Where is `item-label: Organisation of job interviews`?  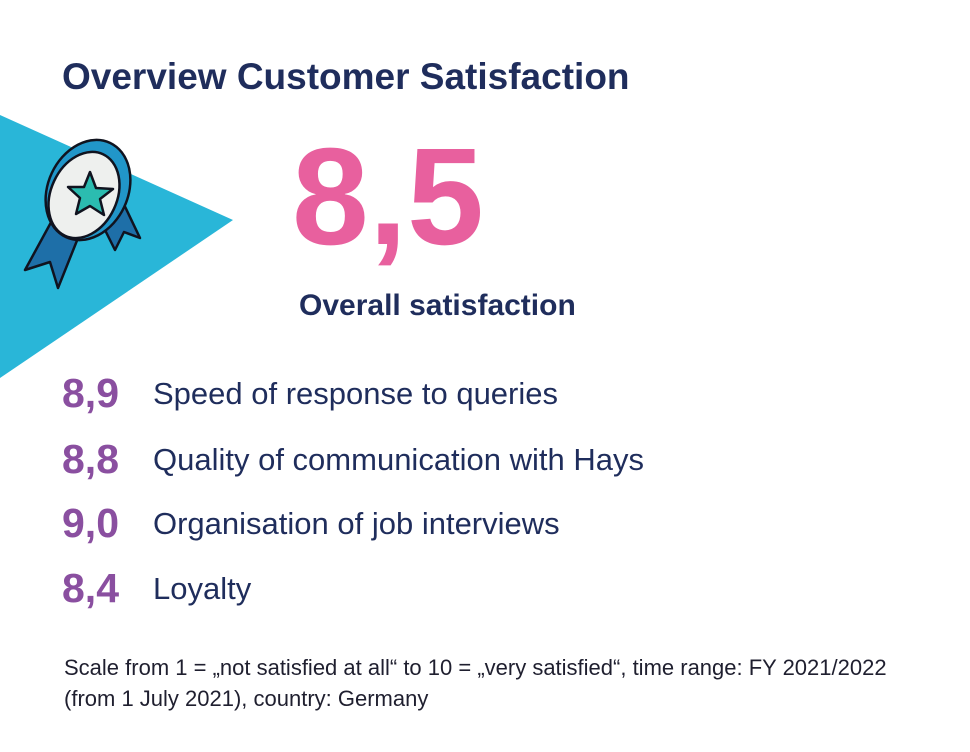
item-label: Organisation of job interviews is located at coordinates (356, 523).